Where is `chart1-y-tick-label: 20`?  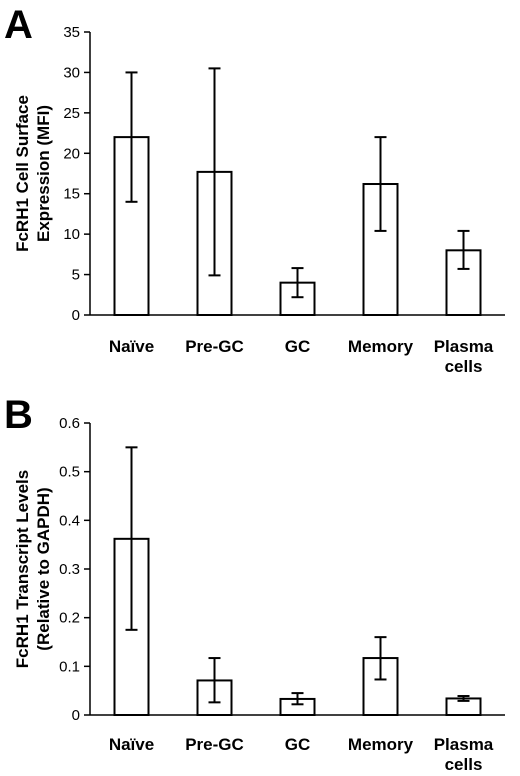 chart1-y-tick-label: 20 is located at coordinates (71, 153).